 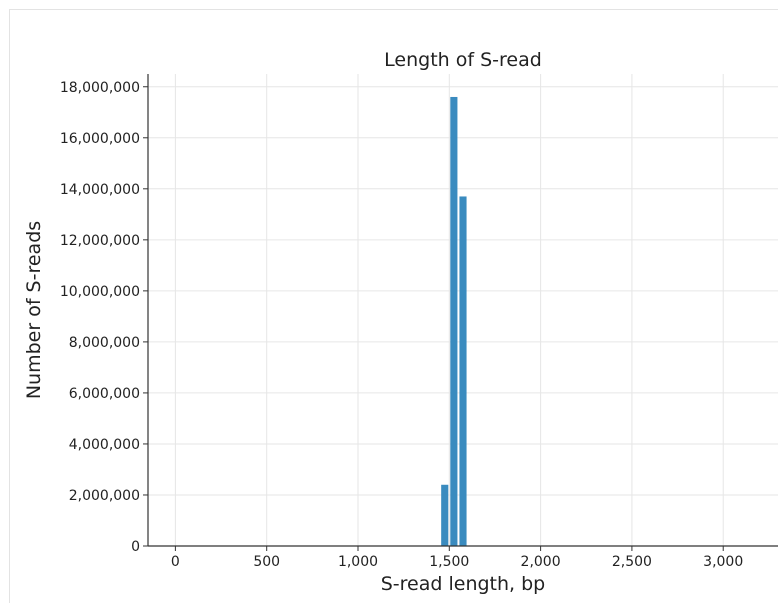 What do you see at coordinates (104, 445) in the screenshot?
I see `y-tick-label: 4,000,000` at bounding box center [104, 445].